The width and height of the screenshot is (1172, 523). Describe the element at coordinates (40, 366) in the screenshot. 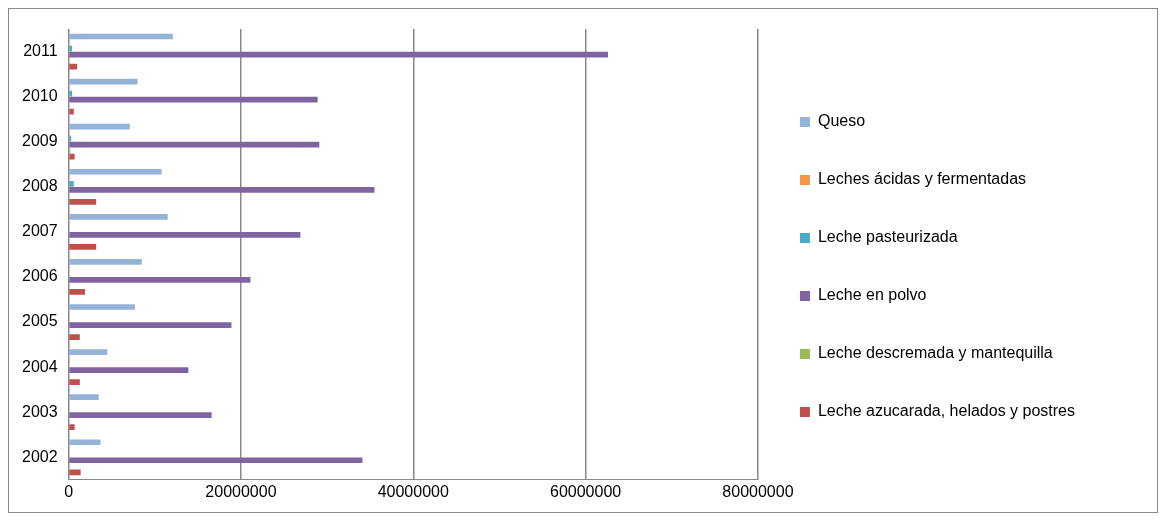

I see `y-tick-label: 2004` at that location.